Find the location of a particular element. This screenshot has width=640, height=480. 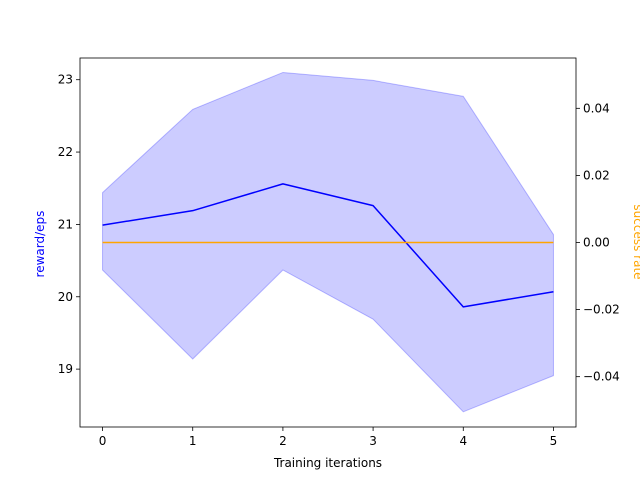

y-tick-label-left: 20 is located at coordinates (65, 297).